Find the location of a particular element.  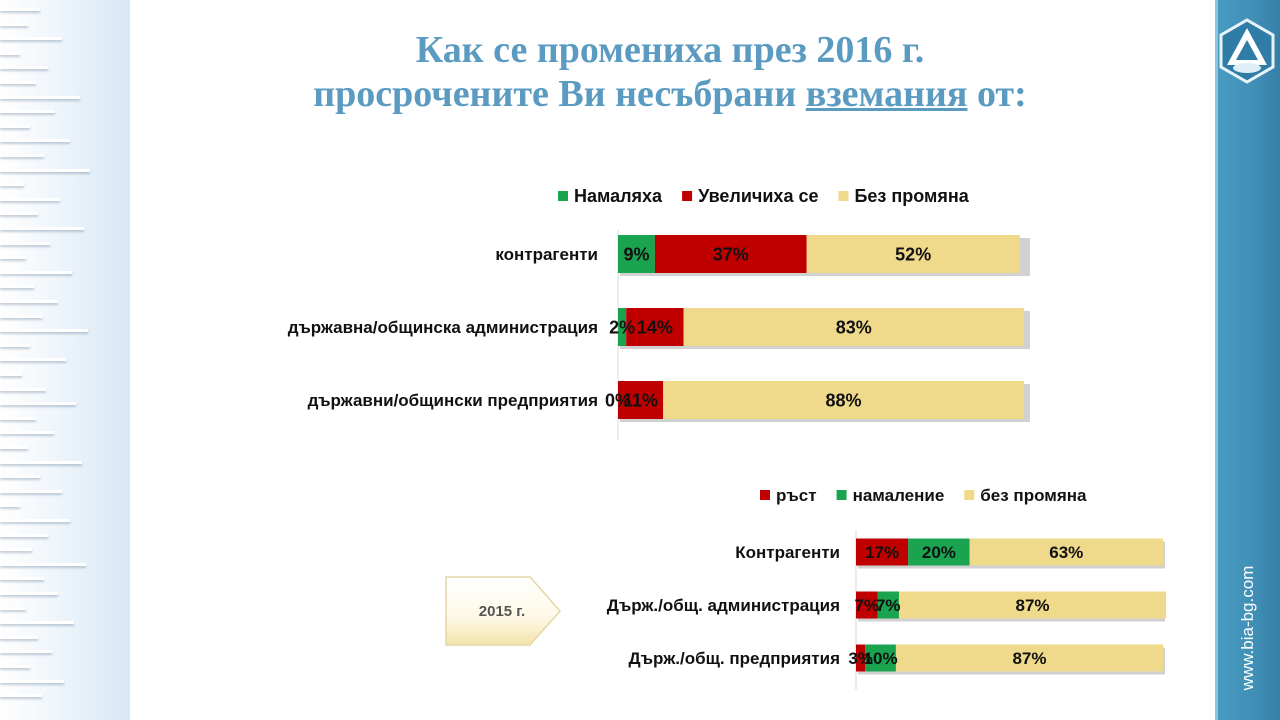

legend-label: ръст is located at coordinates (796, 495).